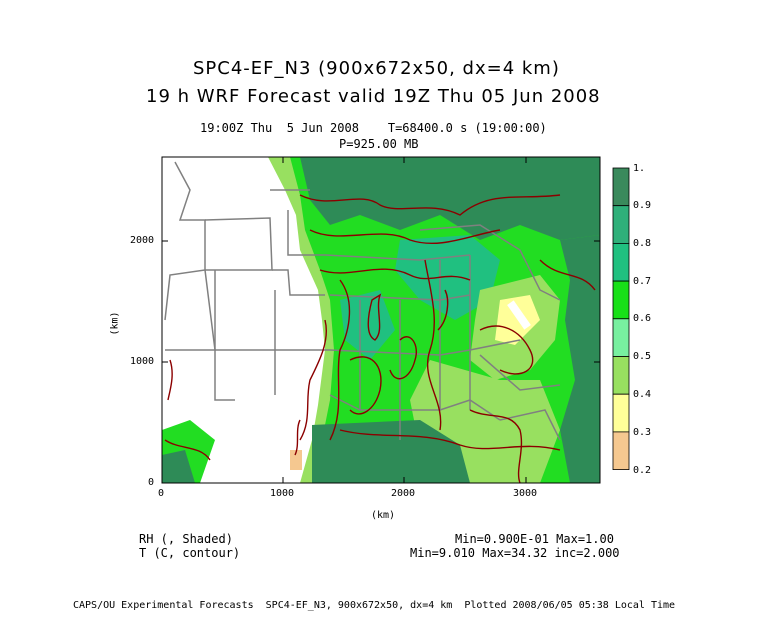  What do you see at coordinates (142, 240) in the screenshot?
I see `y-tick-2000: 2000` at bounding box center [142, 240].